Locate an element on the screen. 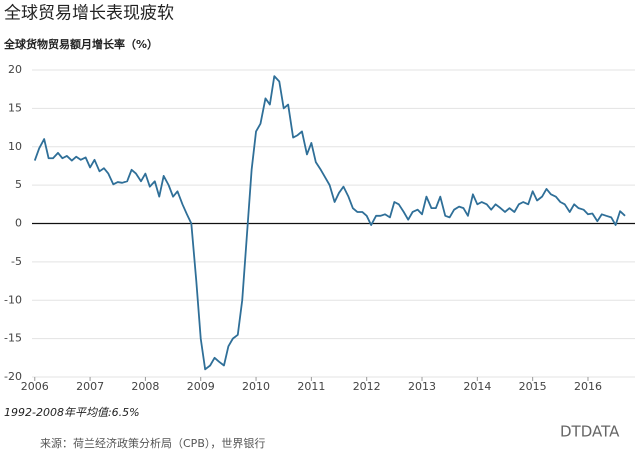 The image size is (640, 459). x-tick-label: 2015 is located at coordinates (533, 386).